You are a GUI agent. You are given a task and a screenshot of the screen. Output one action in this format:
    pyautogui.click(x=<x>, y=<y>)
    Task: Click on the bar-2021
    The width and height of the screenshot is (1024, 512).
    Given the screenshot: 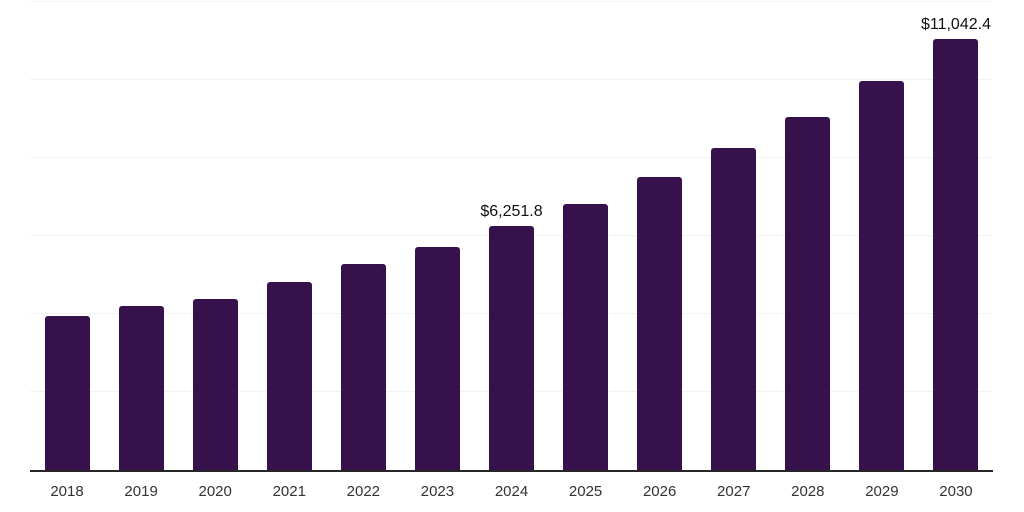 What is the action you would take?
    pyautogui.click(x=289, y=376)
    